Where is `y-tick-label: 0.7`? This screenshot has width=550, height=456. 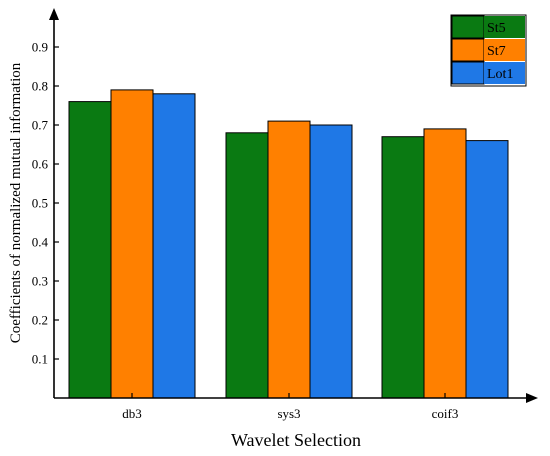
y-tick-label: 0.7 is located at coordinates (40, 125).